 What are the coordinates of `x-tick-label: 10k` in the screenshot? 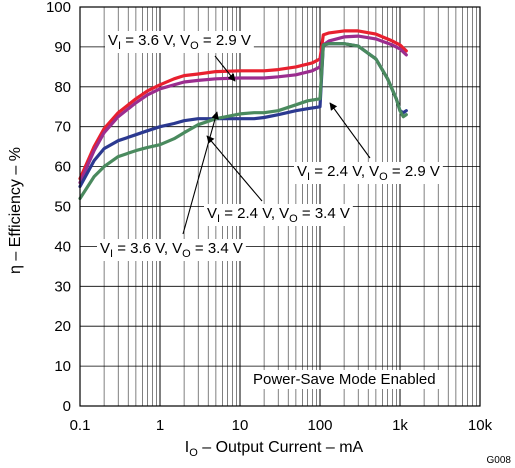 It's located at (480, 425).